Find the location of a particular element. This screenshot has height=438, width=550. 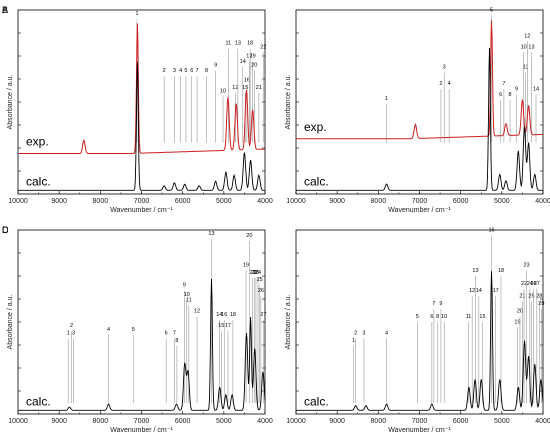

peak-label-19: 19 is located at coordinates (246, 265).